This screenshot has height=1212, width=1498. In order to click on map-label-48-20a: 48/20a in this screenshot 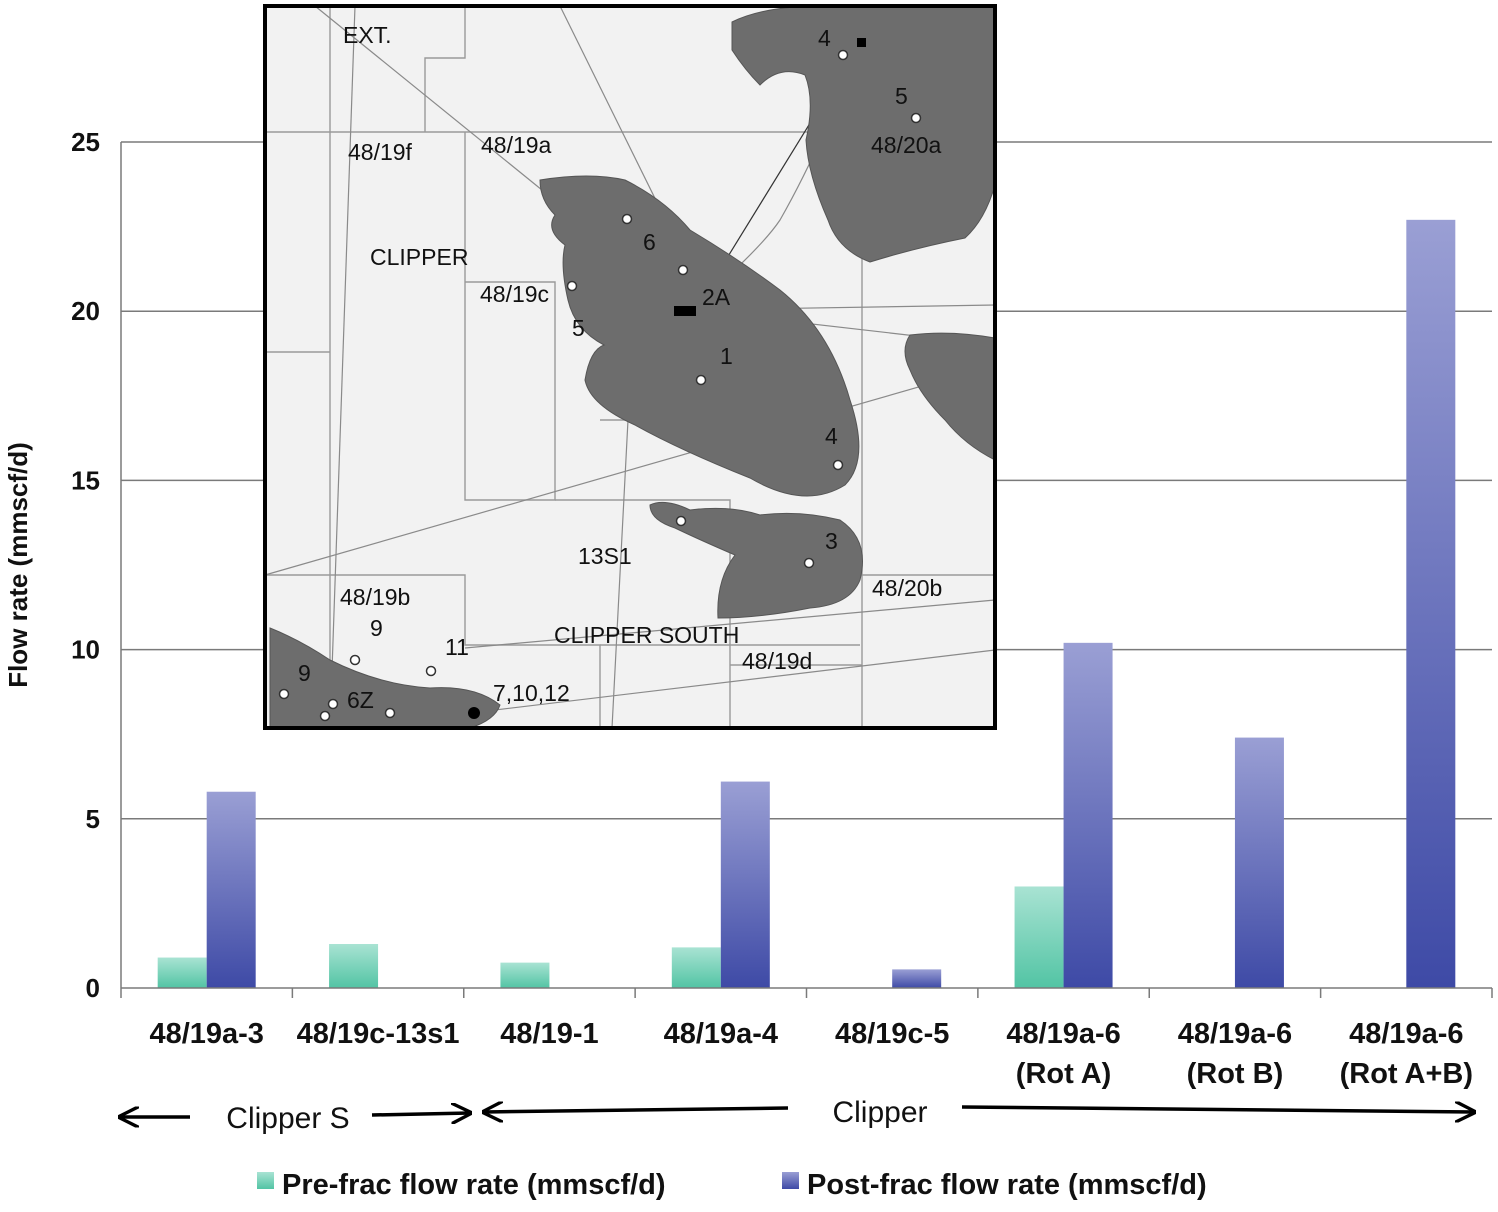, I will do `click(906, 145)`.